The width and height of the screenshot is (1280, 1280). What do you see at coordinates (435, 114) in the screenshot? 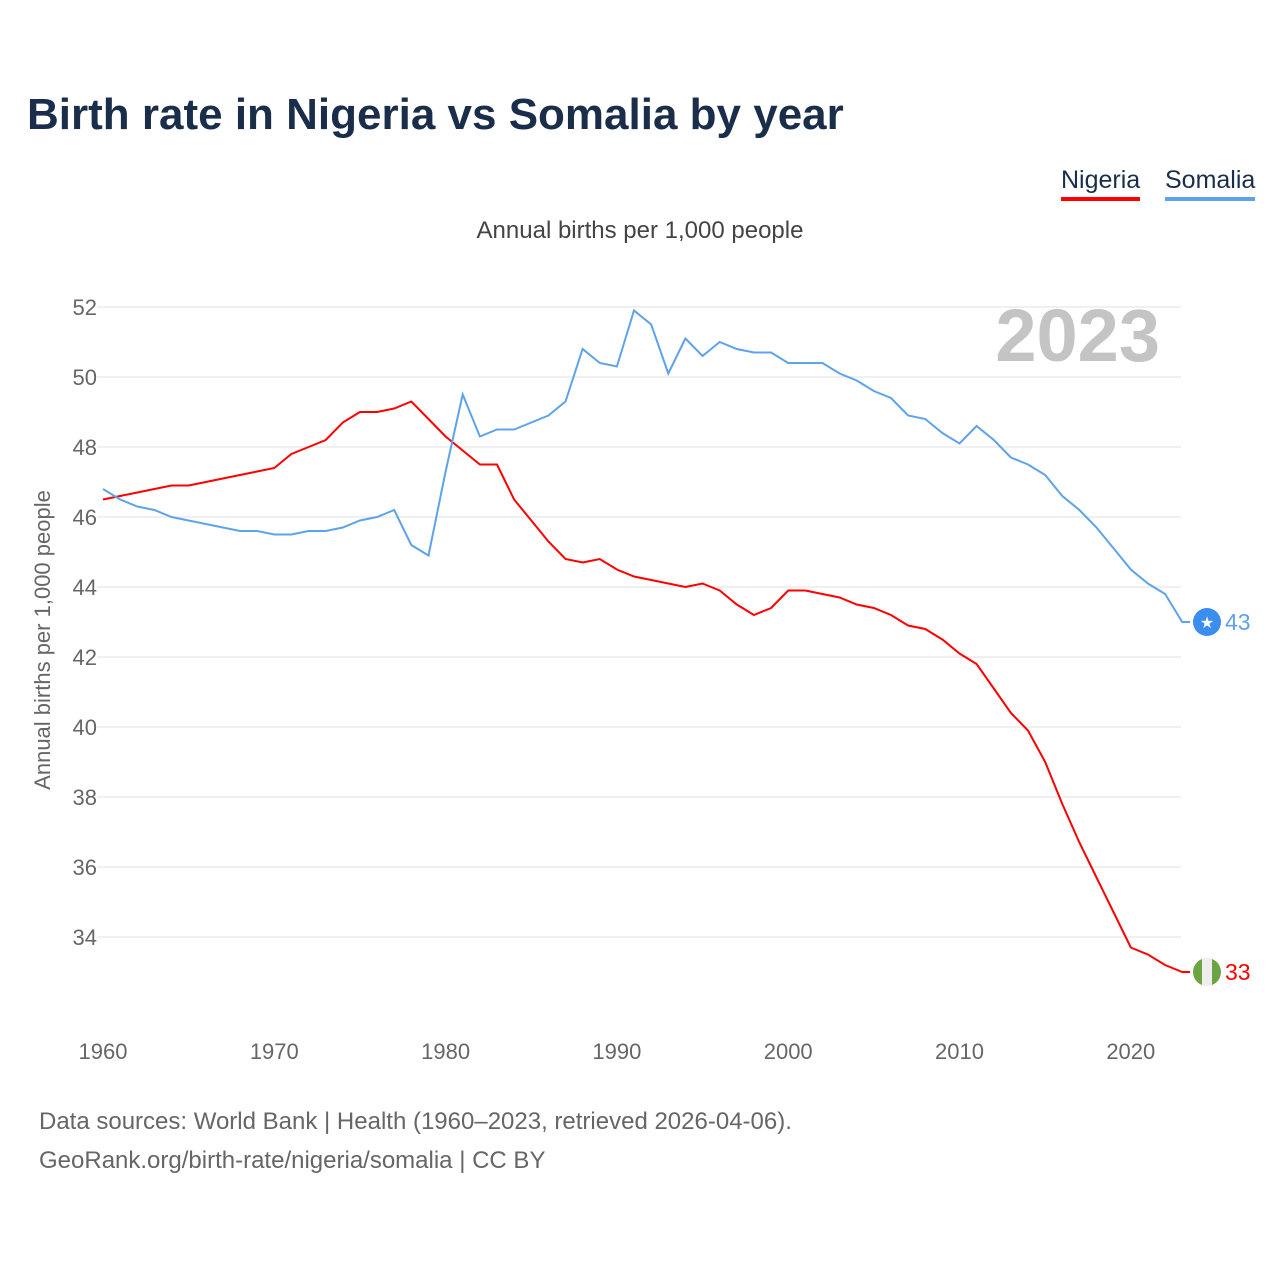
I see `chart-title: Birth rate in Nigeria vs Somalia by year` at bounding box center [435, 114].